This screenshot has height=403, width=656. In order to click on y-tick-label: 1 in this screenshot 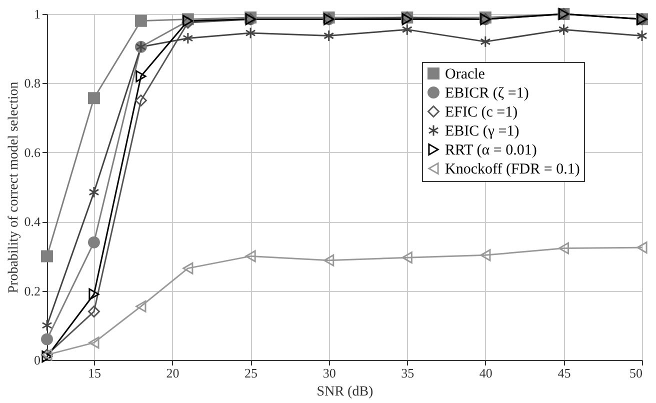, I will do `click(37, 14)`.